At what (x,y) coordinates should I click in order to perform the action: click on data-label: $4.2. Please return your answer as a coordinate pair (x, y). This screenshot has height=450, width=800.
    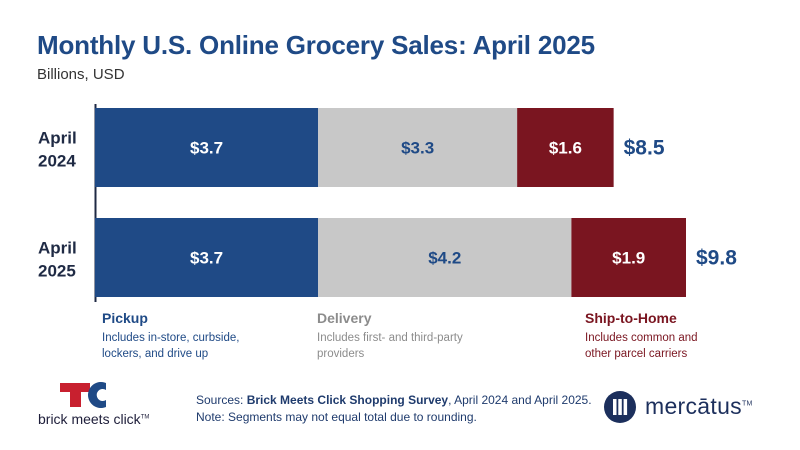
    Looking at the image, I should click on (444, 258).